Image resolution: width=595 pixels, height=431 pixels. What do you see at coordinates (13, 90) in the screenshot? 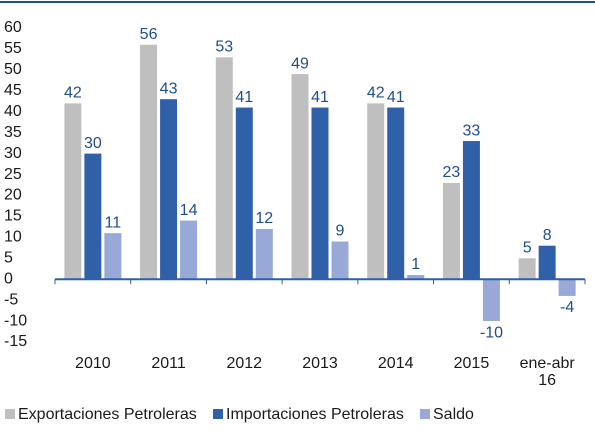
I see `y-tick-label: 45` at bounding box center [13, 90].